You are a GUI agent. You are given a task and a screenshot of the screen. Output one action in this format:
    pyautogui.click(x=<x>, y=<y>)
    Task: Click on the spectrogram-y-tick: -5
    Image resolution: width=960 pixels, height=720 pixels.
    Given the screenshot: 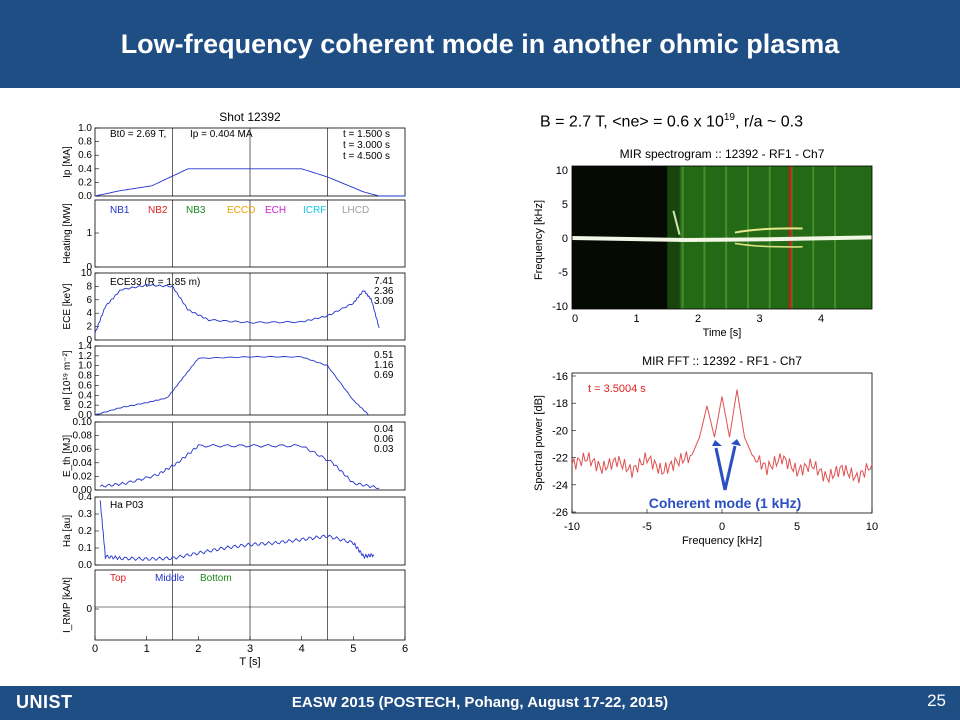 What is the action you would take?
    pyautogui.click(x=563, y=273)
    